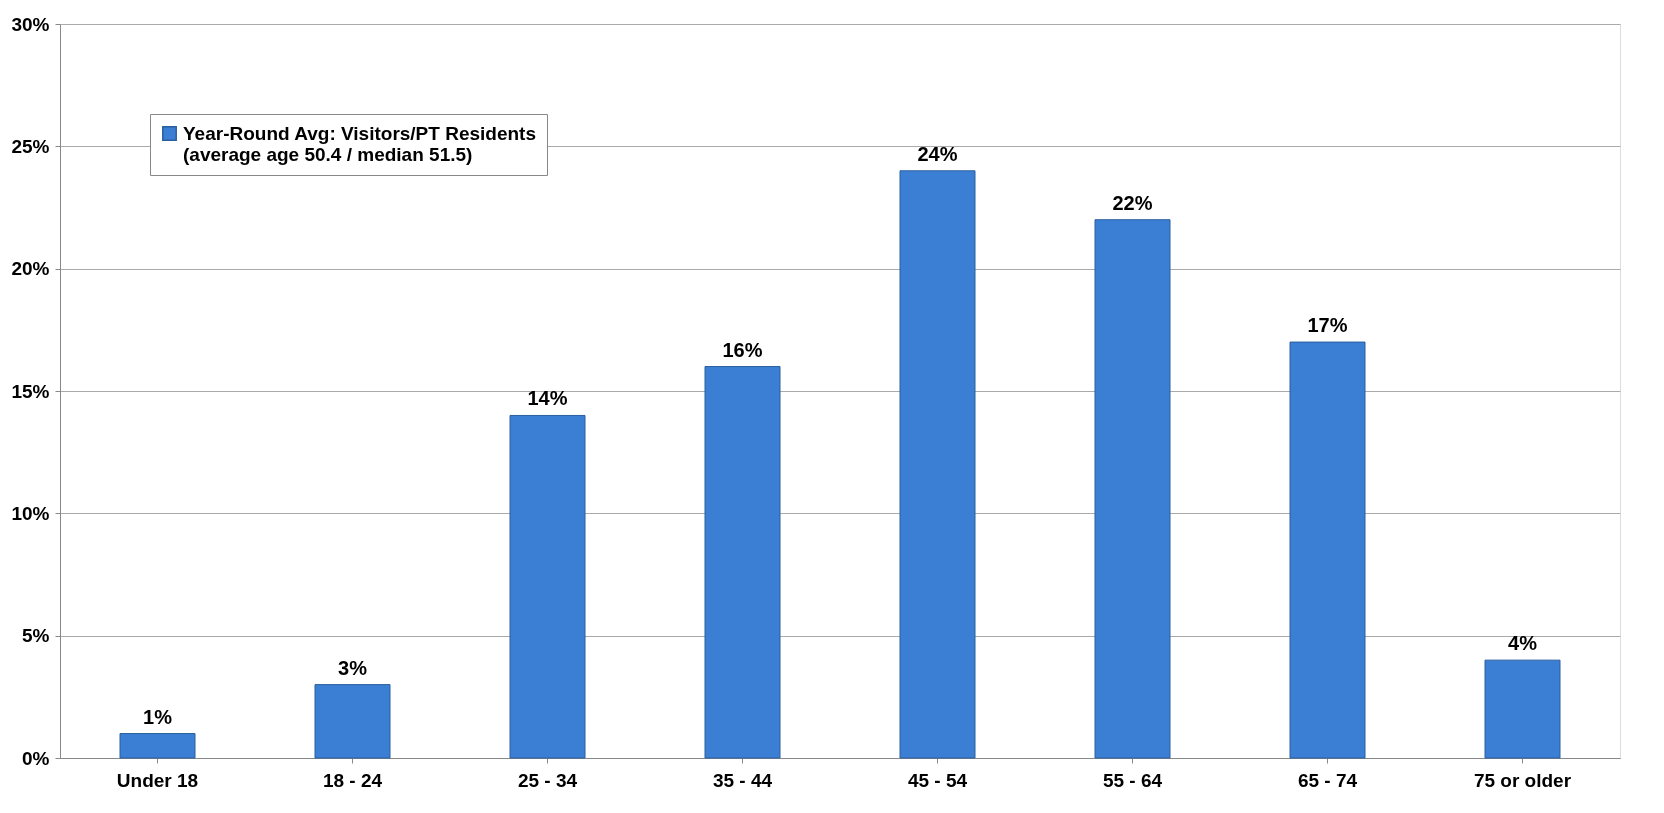 This screenshot has width=1664, height=813. I want to click on x-tick-label: 55 - 64, so click(1132, 780).